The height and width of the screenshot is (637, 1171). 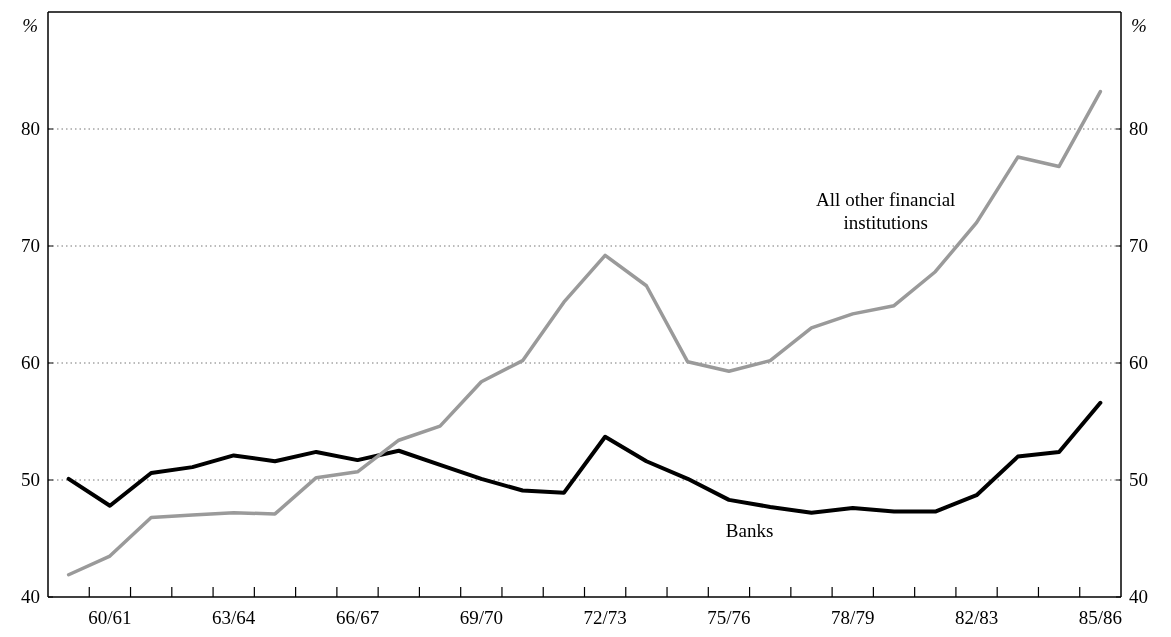 What do you see at coordinates (30, 596) in the screenshot?
I see `y-tick-label: 40` at bounding box center [30, 596].